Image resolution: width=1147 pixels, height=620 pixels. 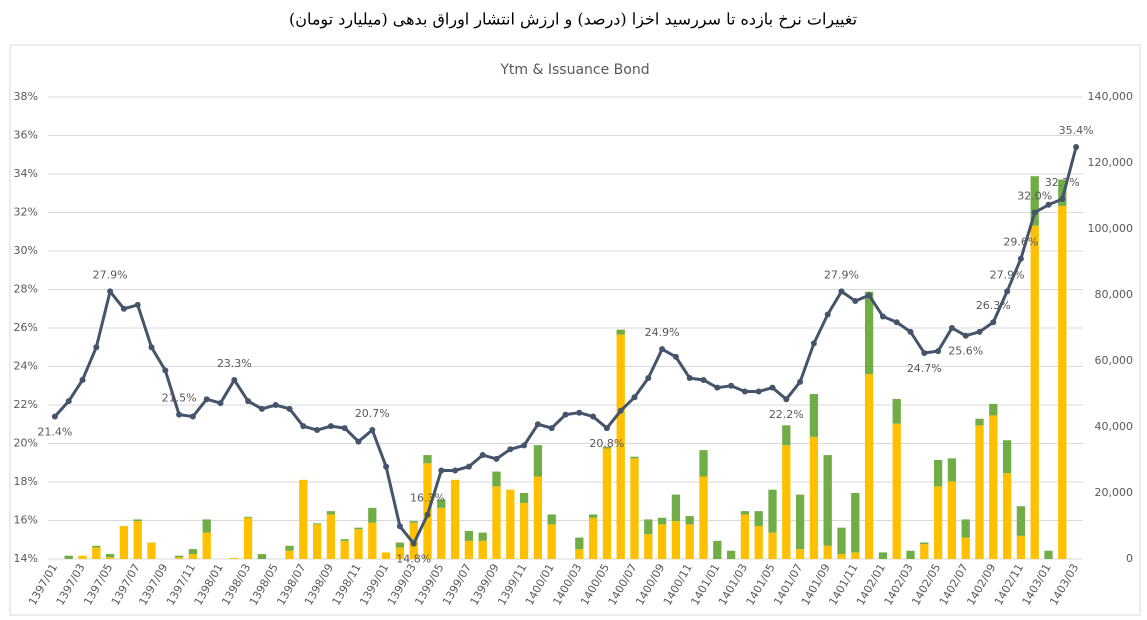 I want to click on y-tick-label: 16%, so click(x=26, y=520).